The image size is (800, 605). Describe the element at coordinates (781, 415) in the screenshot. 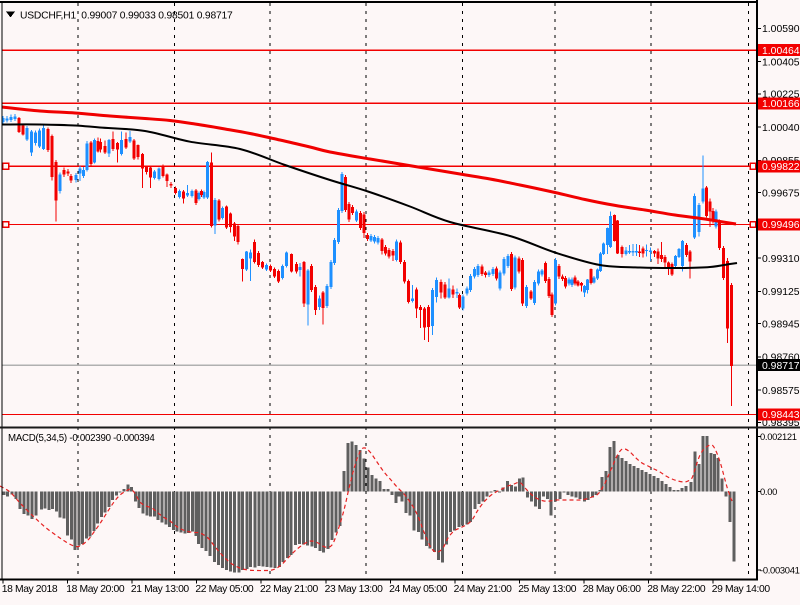

I see `svg-text: 0.98443` at that location.